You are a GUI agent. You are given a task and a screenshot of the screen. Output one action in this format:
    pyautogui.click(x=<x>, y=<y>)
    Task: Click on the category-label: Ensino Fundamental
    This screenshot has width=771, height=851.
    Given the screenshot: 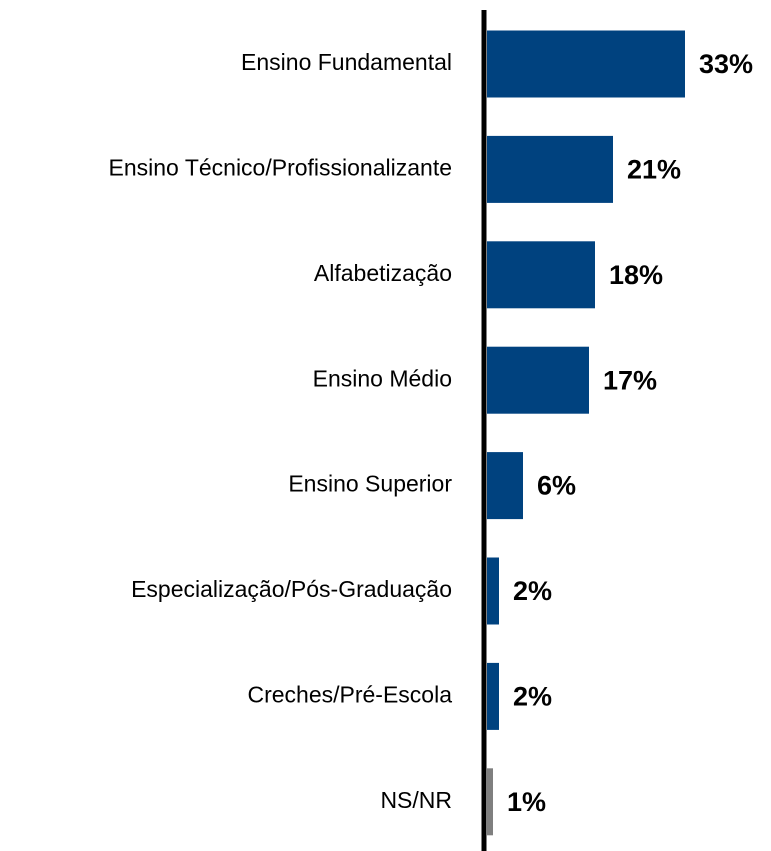 What is the action you would take?
    pyautogui.click(x=346, y=62)
    